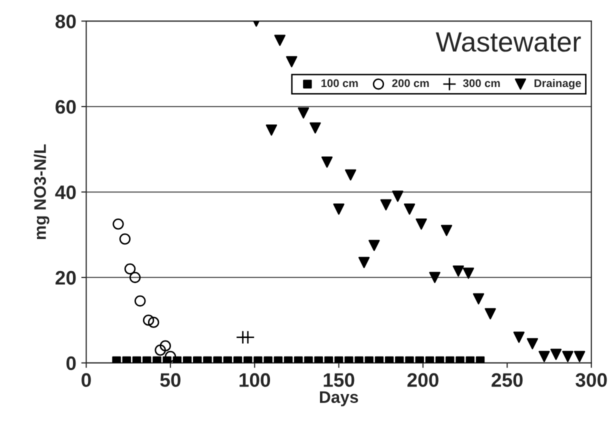 This screenshot has height=422, width=616. Describe the element at coordinates (66, 21) in the screenshot. I see `y-tick-label: 80` at that location.